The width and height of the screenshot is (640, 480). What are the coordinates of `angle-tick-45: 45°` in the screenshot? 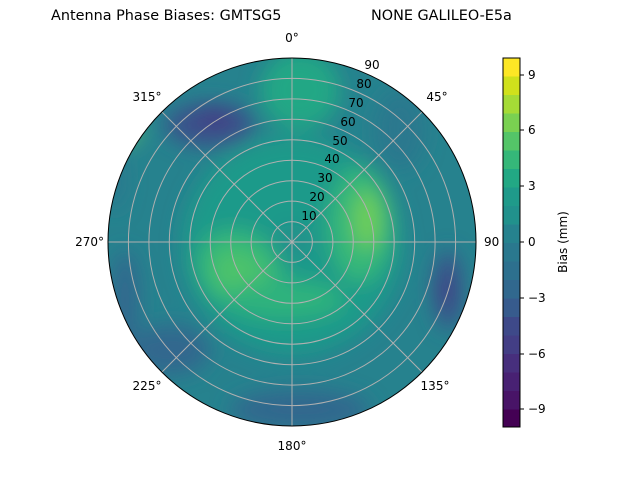 It's located at (436, 97).